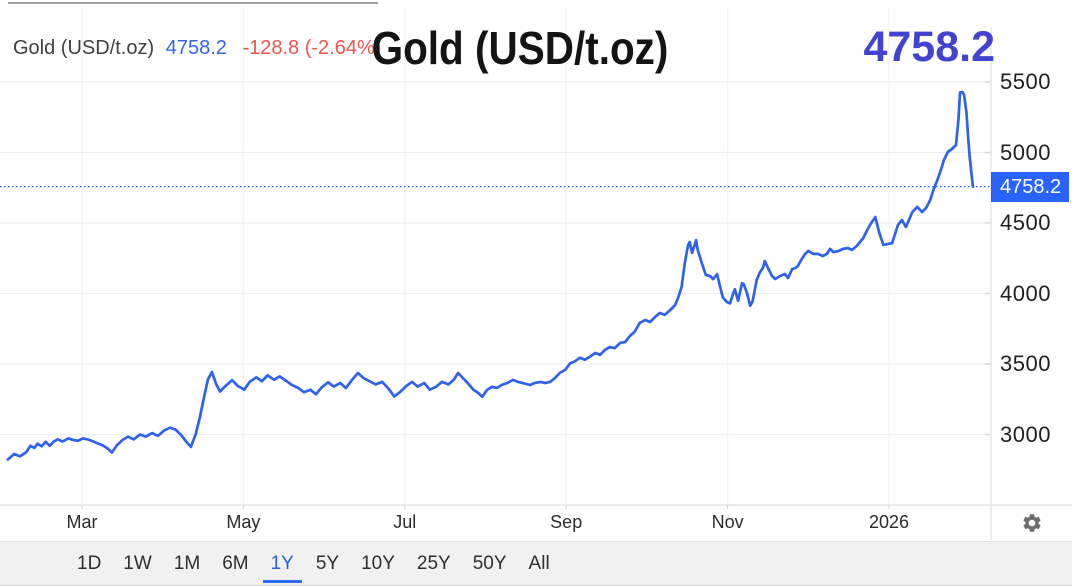 This screenshot has width=1072, height=586. I want to click on range-button-50y: 50Y, so click(490, 564).